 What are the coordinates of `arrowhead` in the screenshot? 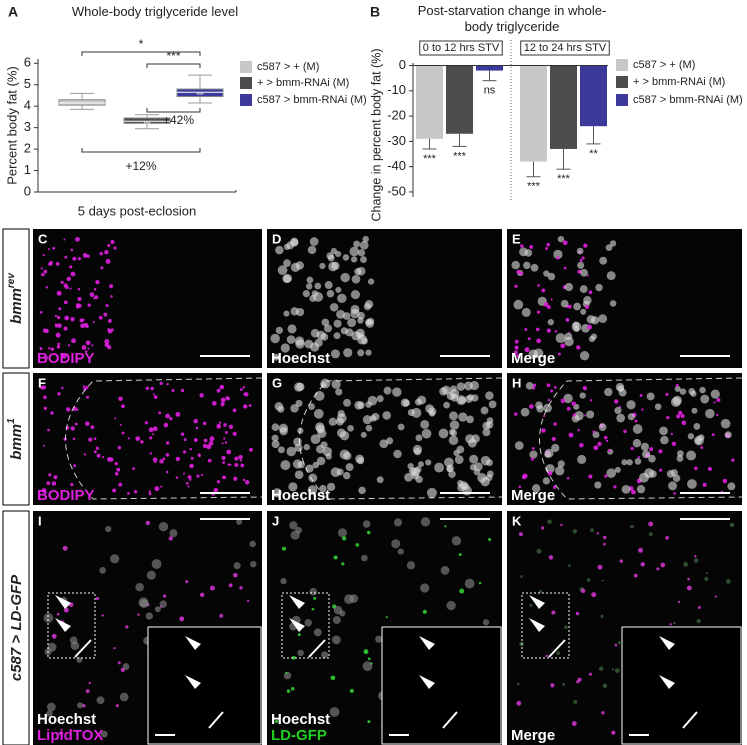 It's located at (537, 625).